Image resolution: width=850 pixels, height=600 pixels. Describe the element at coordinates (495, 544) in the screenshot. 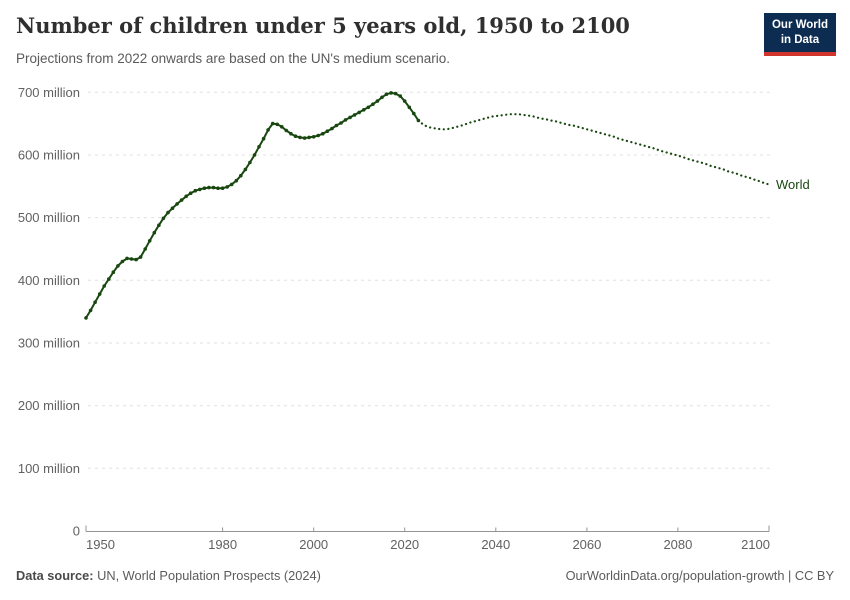

I see `x-tick-label: 2040` at that location.